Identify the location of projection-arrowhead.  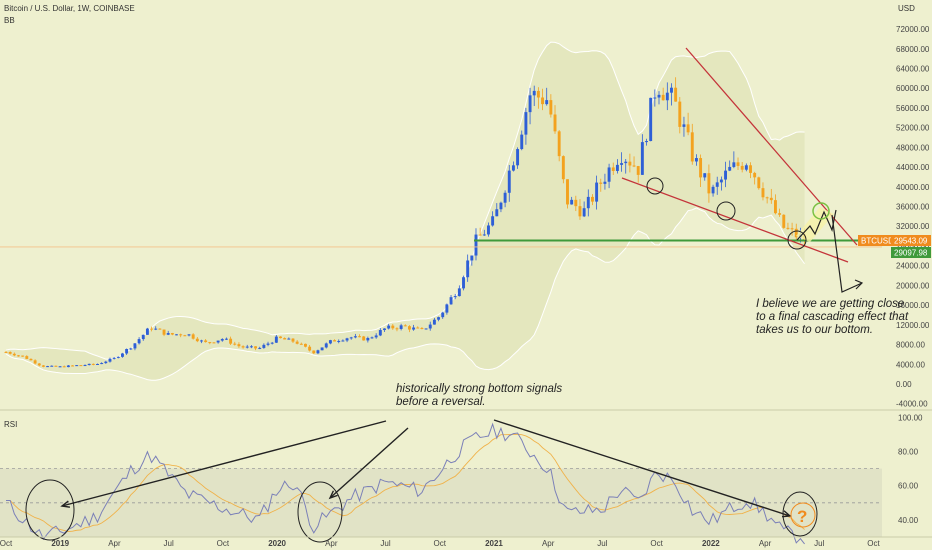
(859, 284).